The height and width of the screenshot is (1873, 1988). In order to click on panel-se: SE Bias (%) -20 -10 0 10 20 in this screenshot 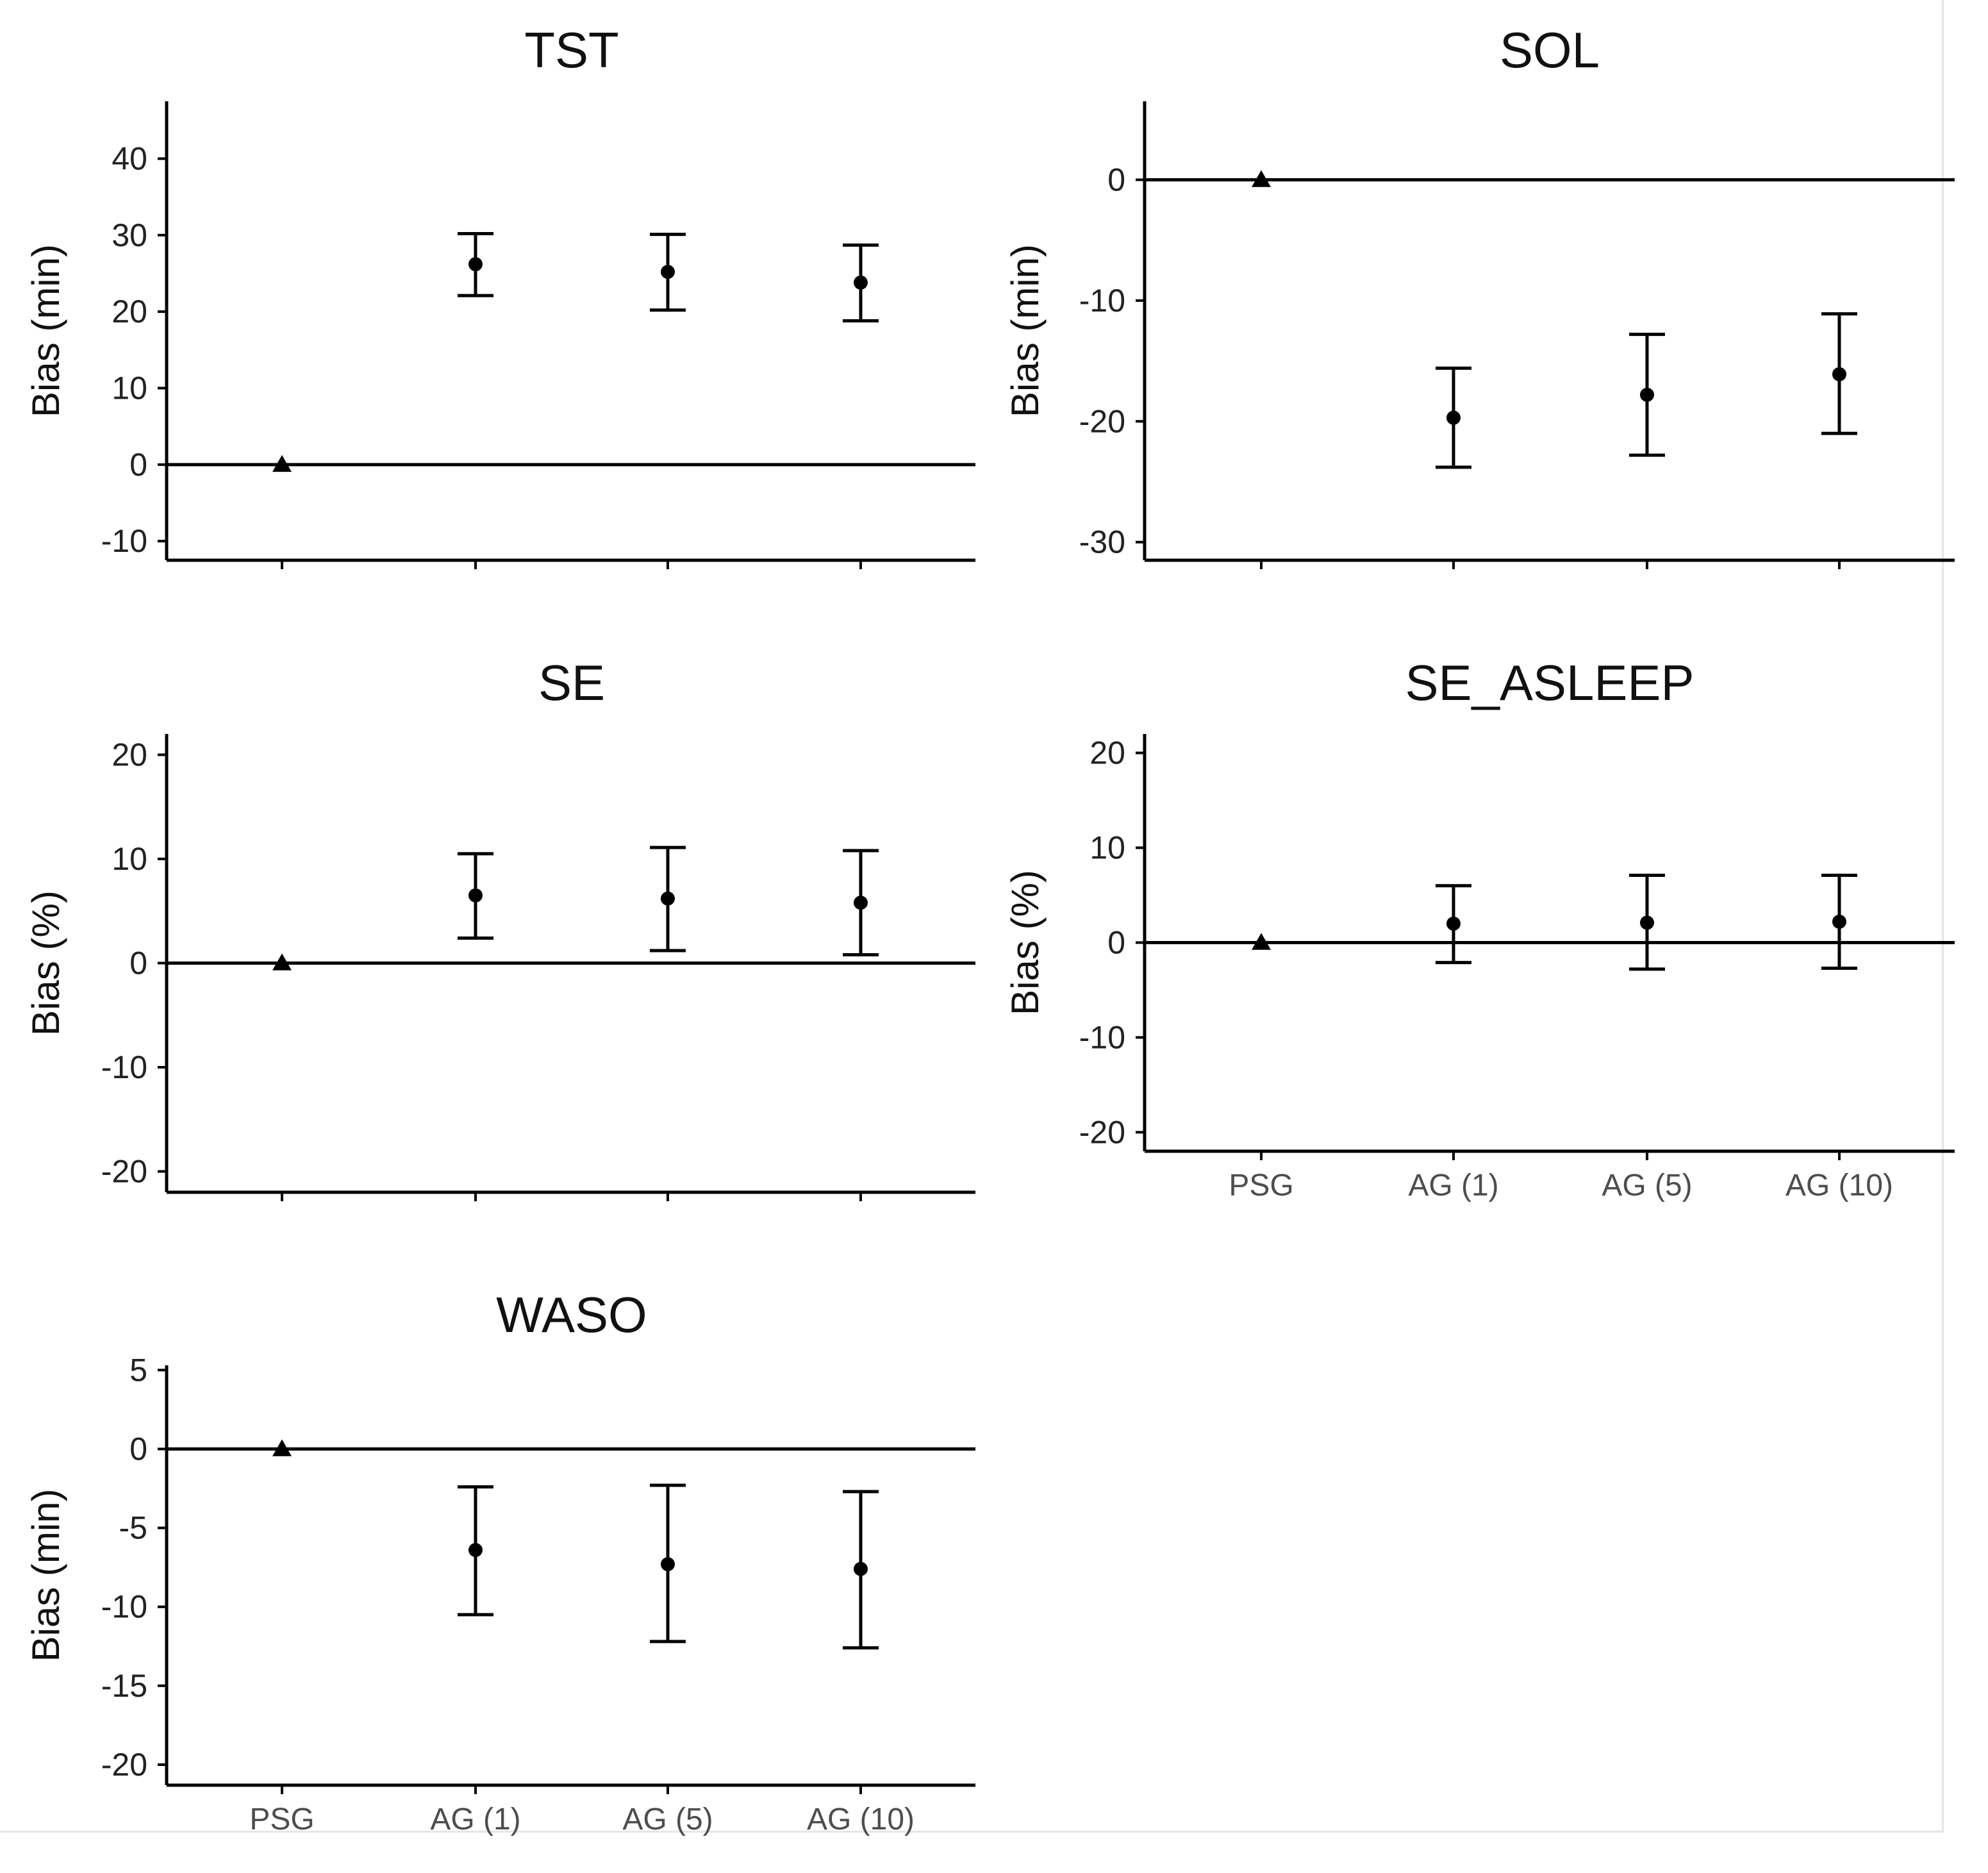, I will do `click(499, 927)`.